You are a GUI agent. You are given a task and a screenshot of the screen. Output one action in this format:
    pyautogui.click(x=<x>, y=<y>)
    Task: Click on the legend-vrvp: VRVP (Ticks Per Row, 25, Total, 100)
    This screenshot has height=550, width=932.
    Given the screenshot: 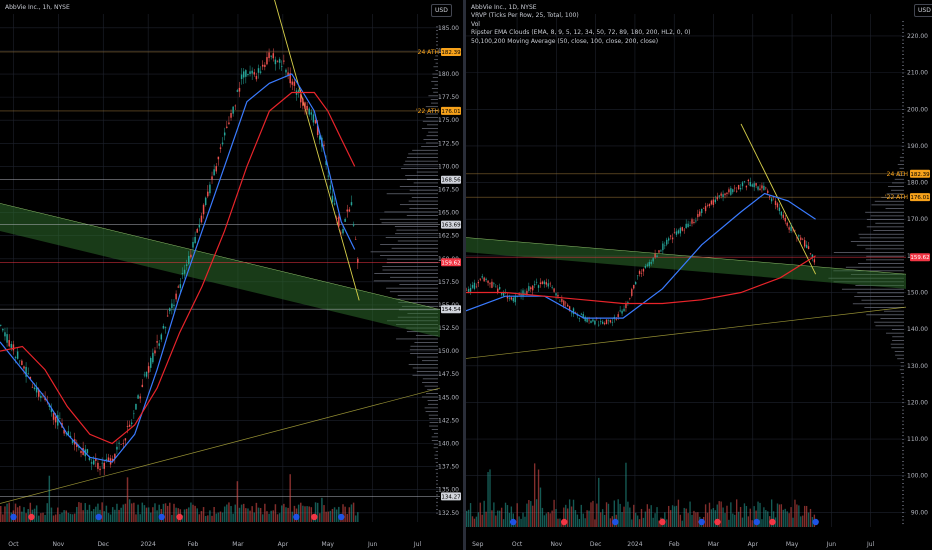 What is the action you would take?
    pyautogui.click(x=525, y=16)
    